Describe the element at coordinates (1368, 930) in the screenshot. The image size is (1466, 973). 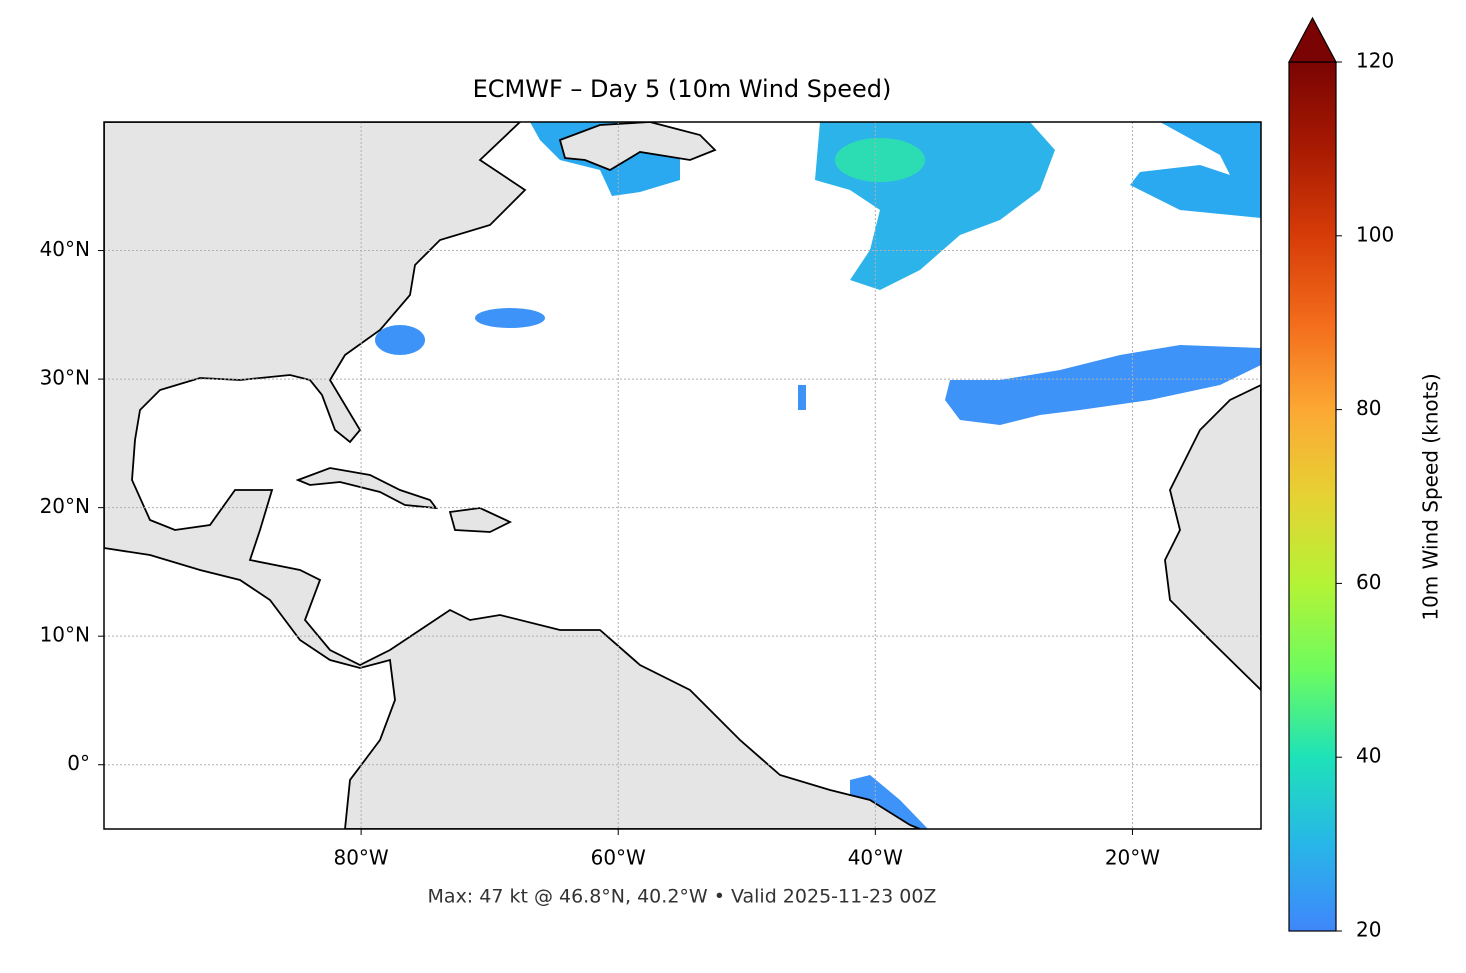
I see `colorbar-tick-label: 20` at that location.